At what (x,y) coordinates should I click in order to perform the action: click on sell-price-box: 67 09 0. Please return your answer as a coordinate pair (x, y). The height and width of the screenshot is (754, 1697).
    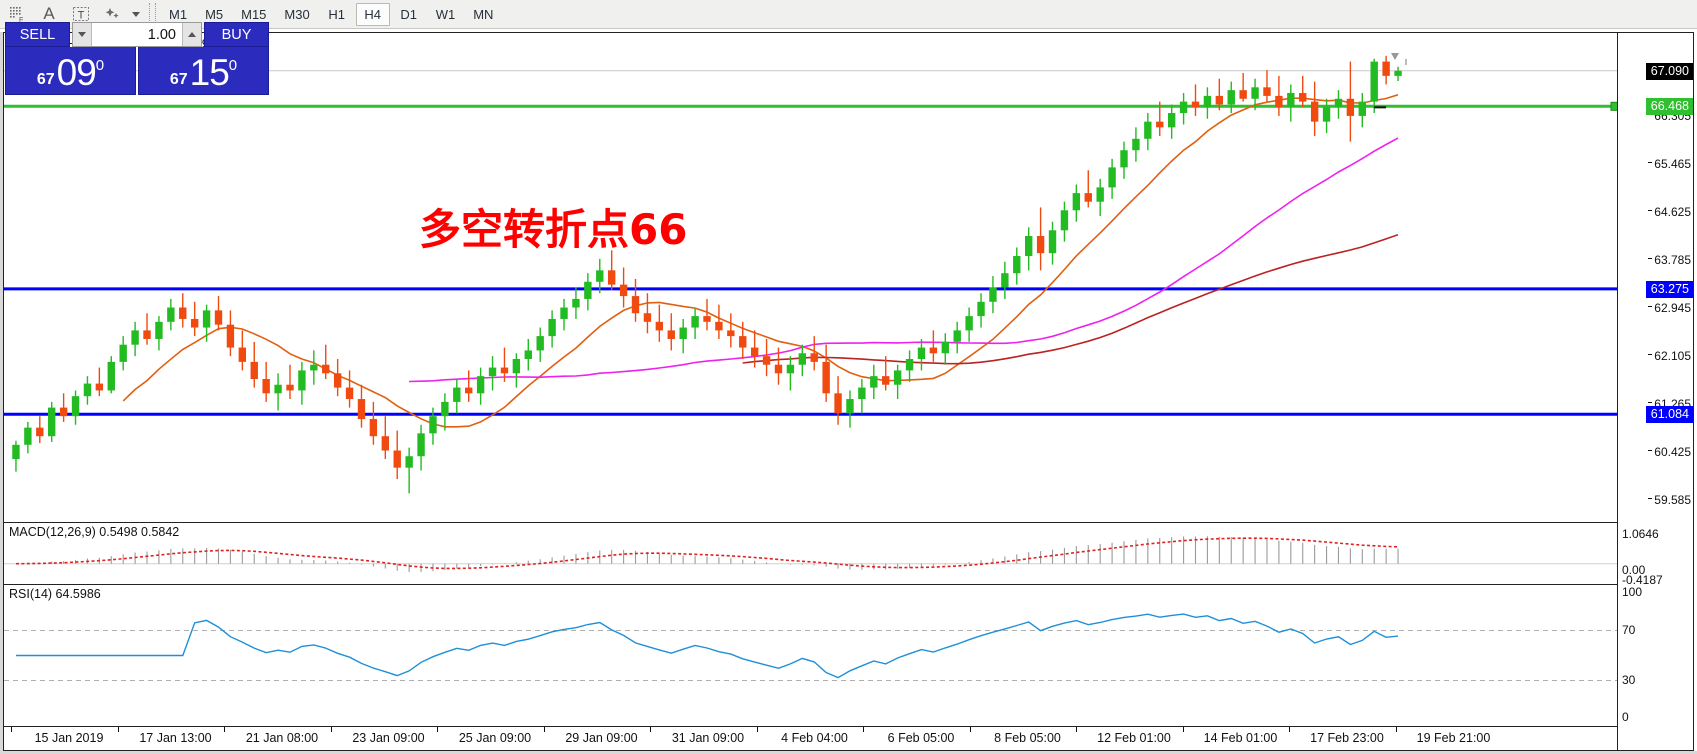
    Looking at the image, I should click on (70, 71).